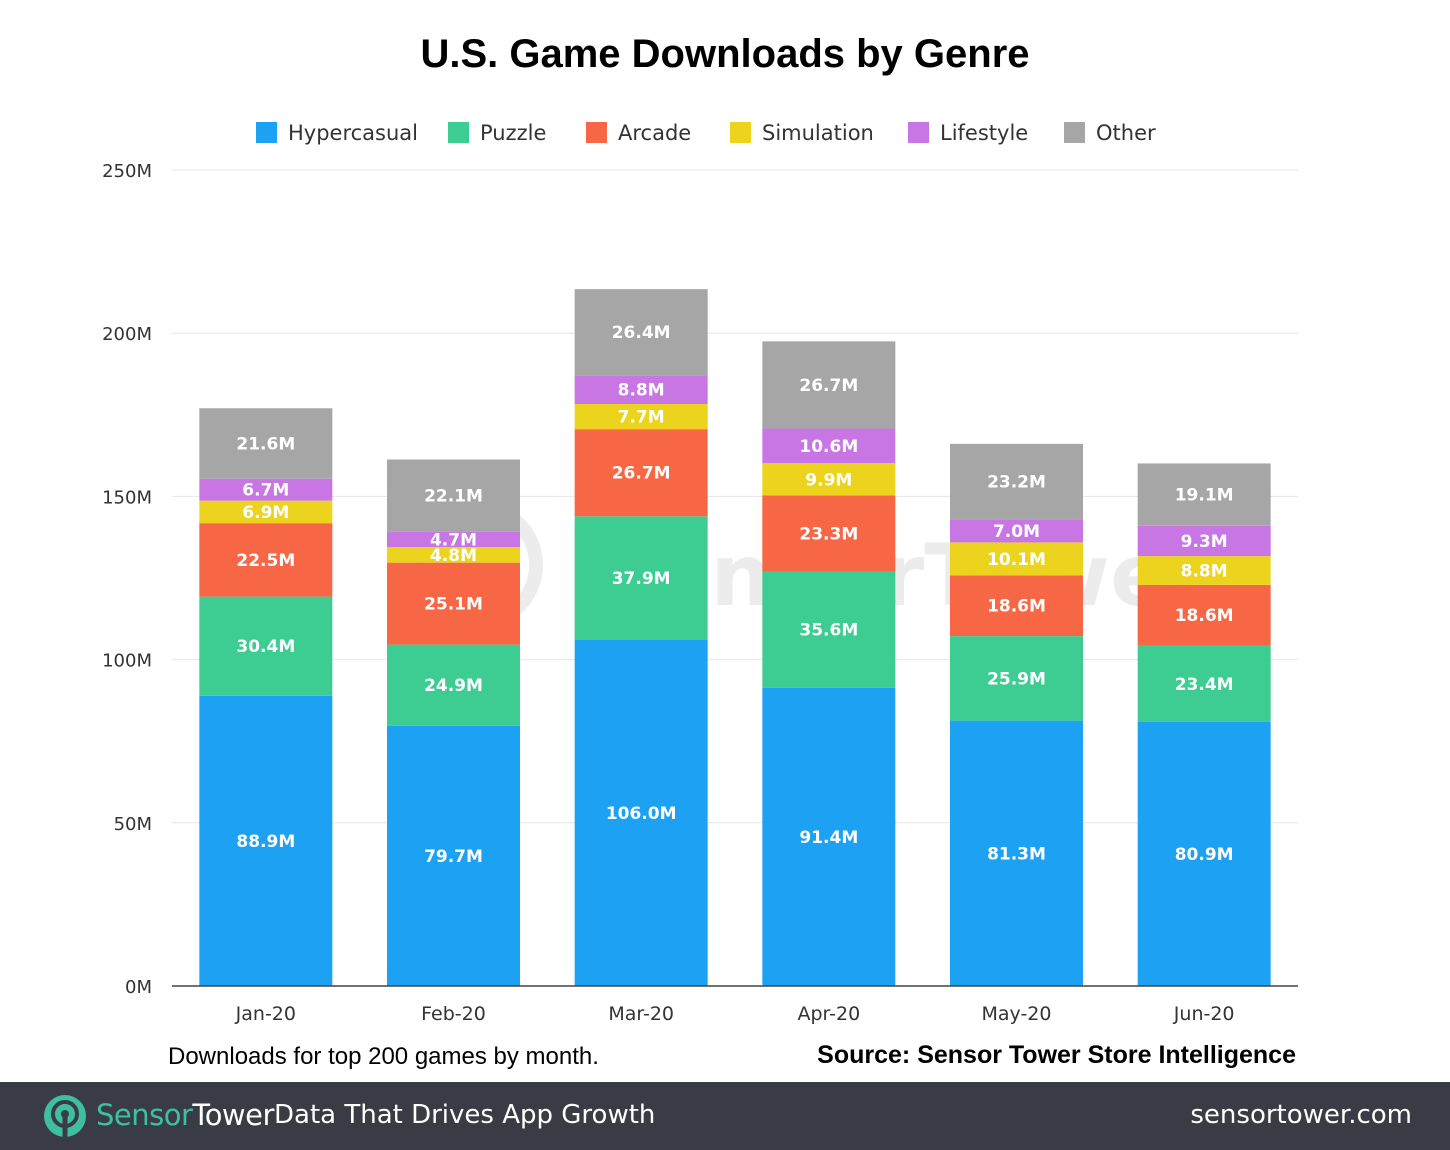 This screenshot has height=1150, width=1450. I want to click on data-label: 91.4M, so click(828, 838).